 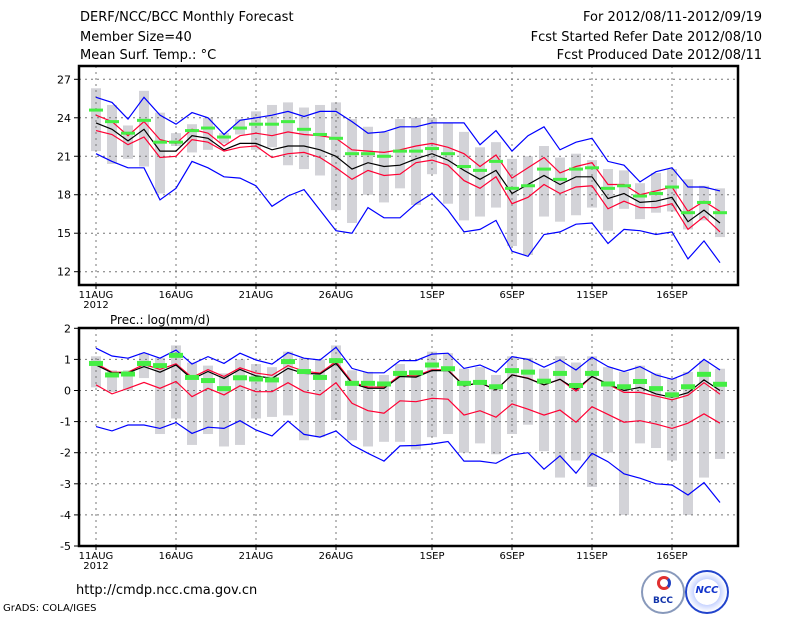 What do you see at coordinates (256, 556) in the screenshot?
I see `x-tick-label: 21AUG` at bounding box center [256, 556].